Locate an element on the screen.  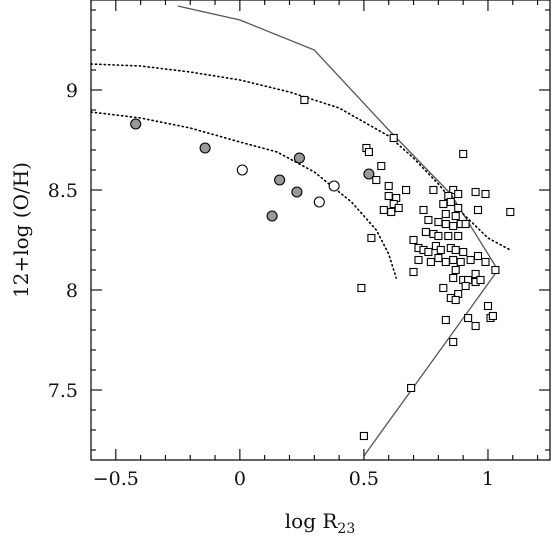
y-tick-label: 8 is located at coordinates (72, 291).